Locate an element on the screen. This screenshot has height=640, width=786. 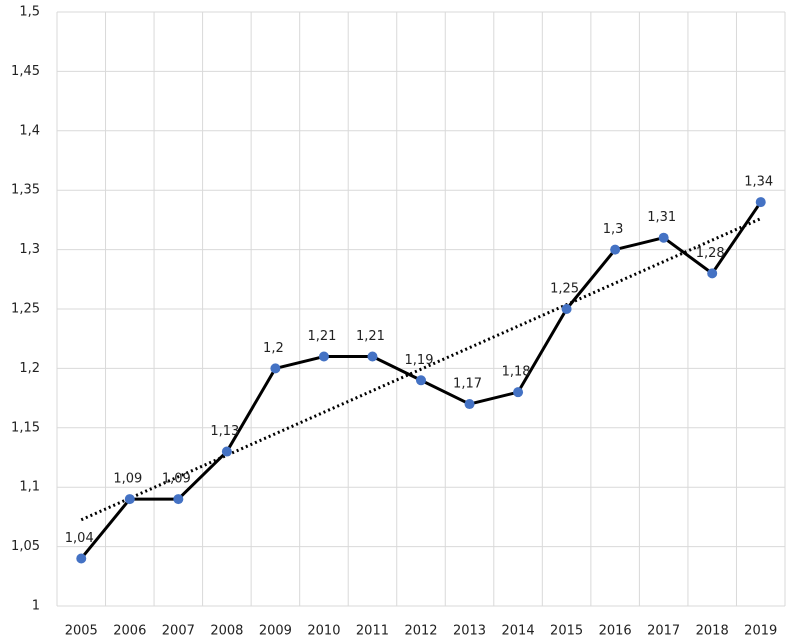
x-tick-label: 2007 is located at coordinates (178, 631).